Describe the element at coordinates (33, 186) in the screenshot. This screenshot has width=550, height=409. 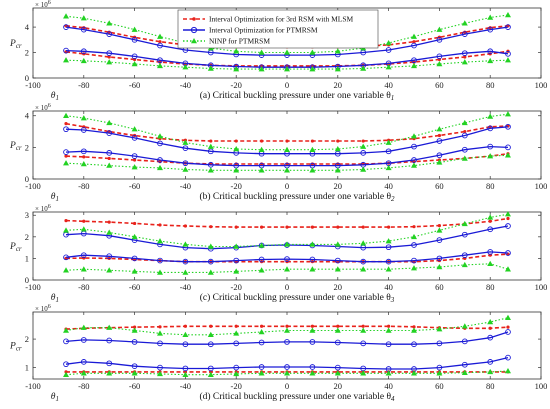
I see `x-tick-label: -100` at that location.